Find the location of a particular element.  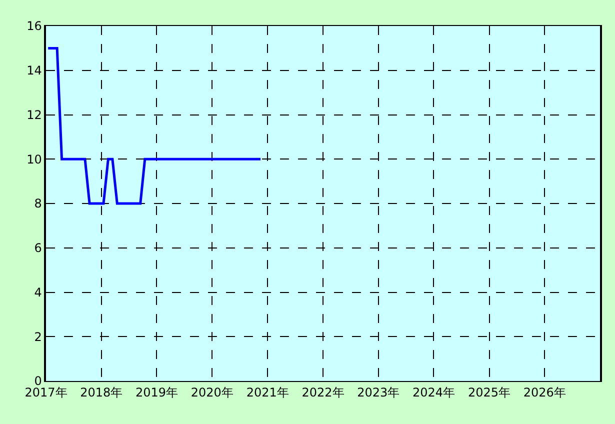

y-tick-label: 10 is located at coordinates (34, 159).